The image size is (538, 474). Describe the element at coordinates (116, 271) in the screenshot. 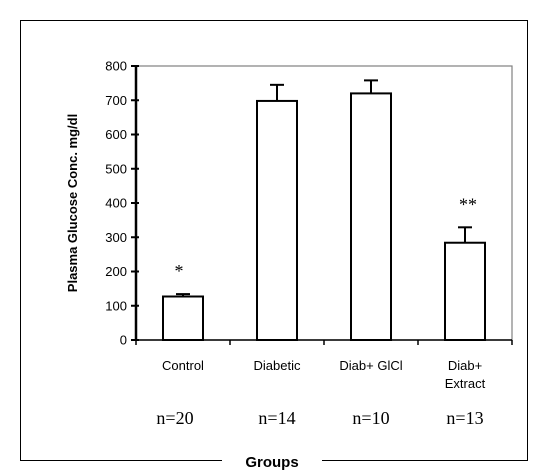

I see `y-tick-label: 200` at that location.